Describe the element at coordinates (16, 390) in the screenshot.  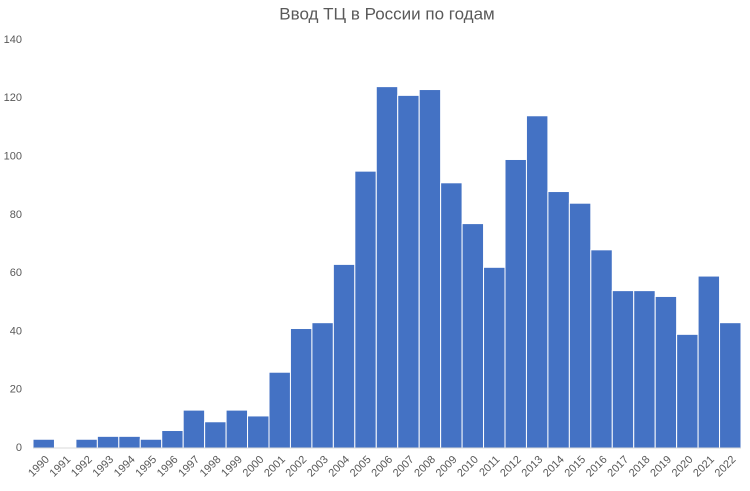
I see `y-tick-label: 20` at that location.